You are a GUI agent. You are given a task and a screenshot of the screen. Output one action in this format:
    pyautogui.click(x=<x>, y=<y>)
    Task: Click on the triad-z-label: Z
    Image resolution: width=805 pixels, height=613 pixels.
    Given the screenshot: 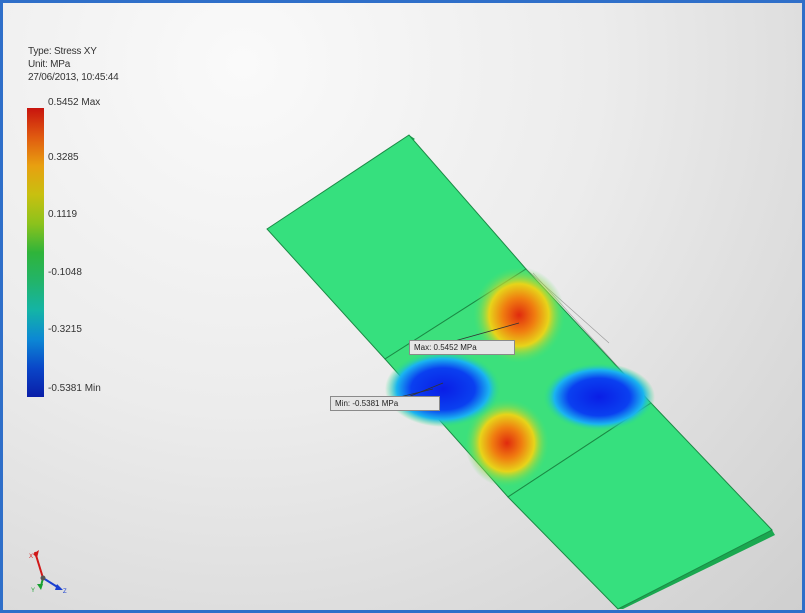 What is the action you would take?
    pyautogui.click(x=65, y=591)
    